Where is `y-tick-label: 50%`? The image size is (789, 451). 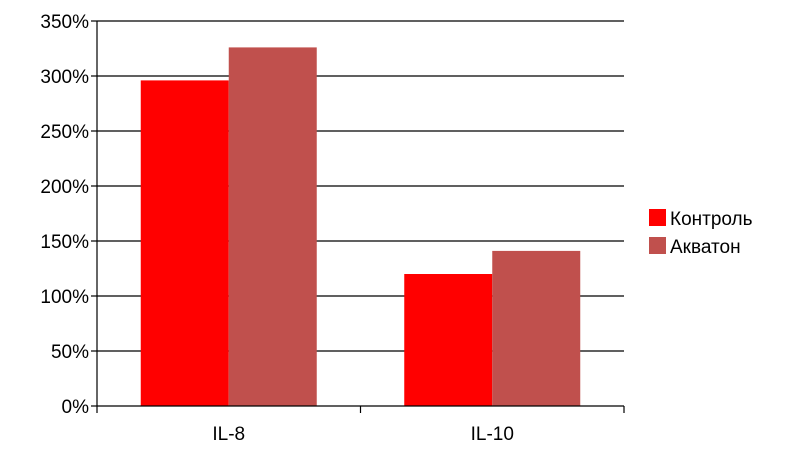
y-tick-label: 50% is located at coordinates (70, 352).